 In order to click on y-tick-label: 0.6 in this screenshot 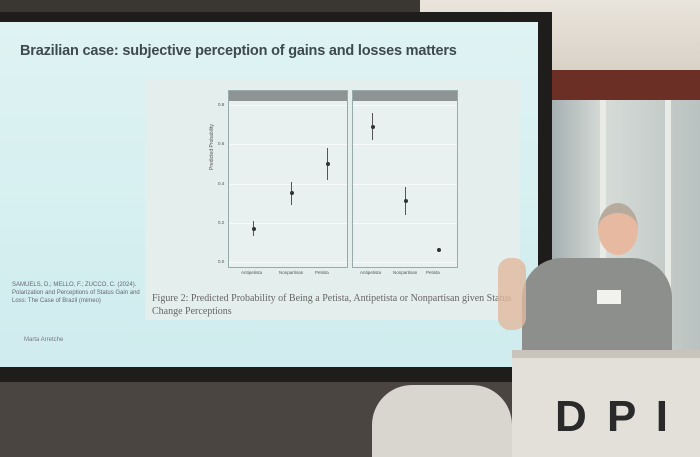, I will do `click(221, 144)`.